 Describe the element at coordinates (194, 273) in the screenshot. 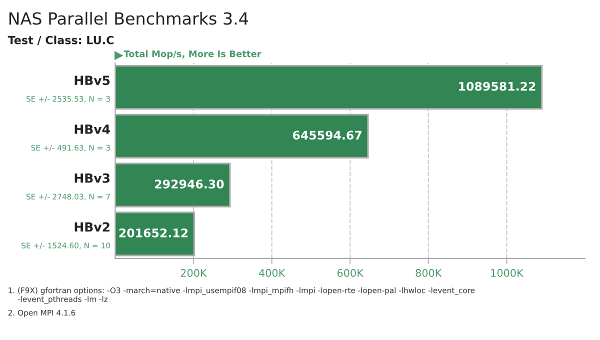

I see `x-tick-label: 200K` at that location.